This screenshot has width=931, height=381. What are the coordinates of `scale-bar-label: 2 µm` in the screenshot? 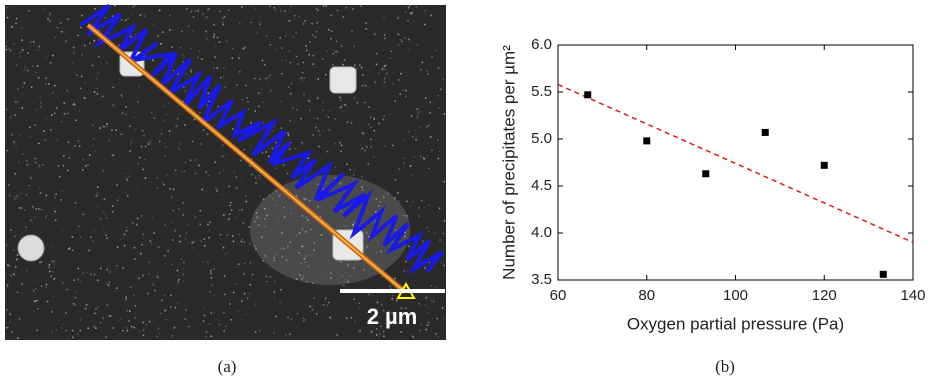 It's located at (392, 316).